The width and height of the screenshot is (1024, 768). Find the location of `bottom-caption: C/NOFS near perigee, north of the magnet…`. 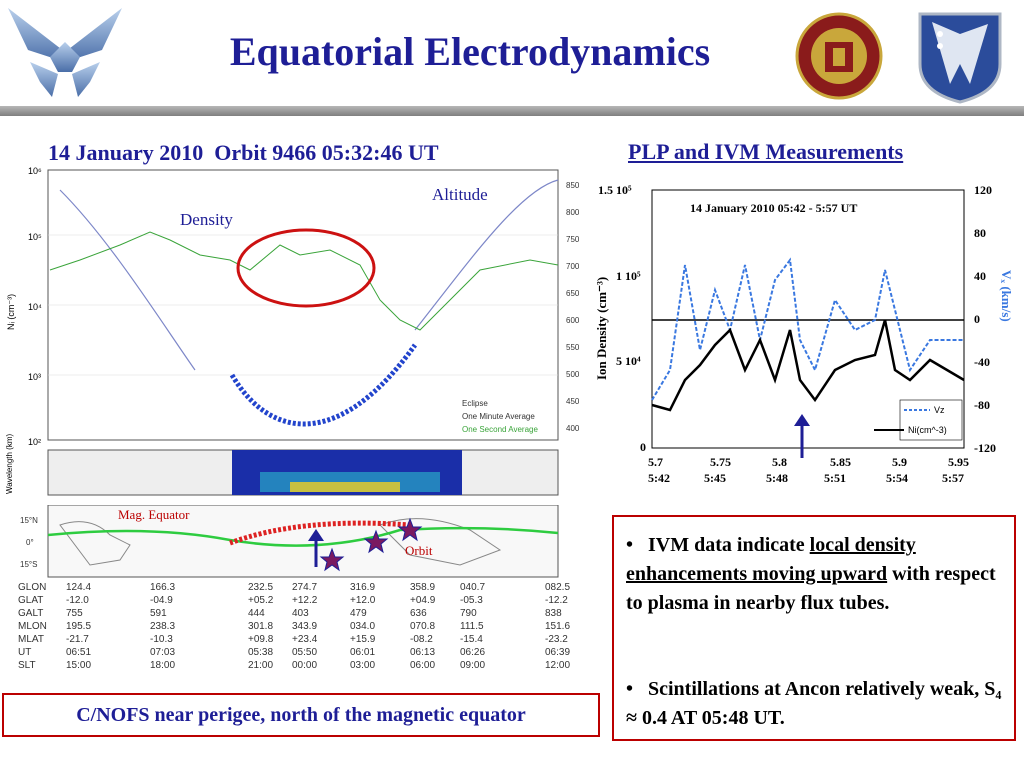

bottom-caption: C/NOFS near perigee, north of the magnet… is located at coordinates (301, 715).